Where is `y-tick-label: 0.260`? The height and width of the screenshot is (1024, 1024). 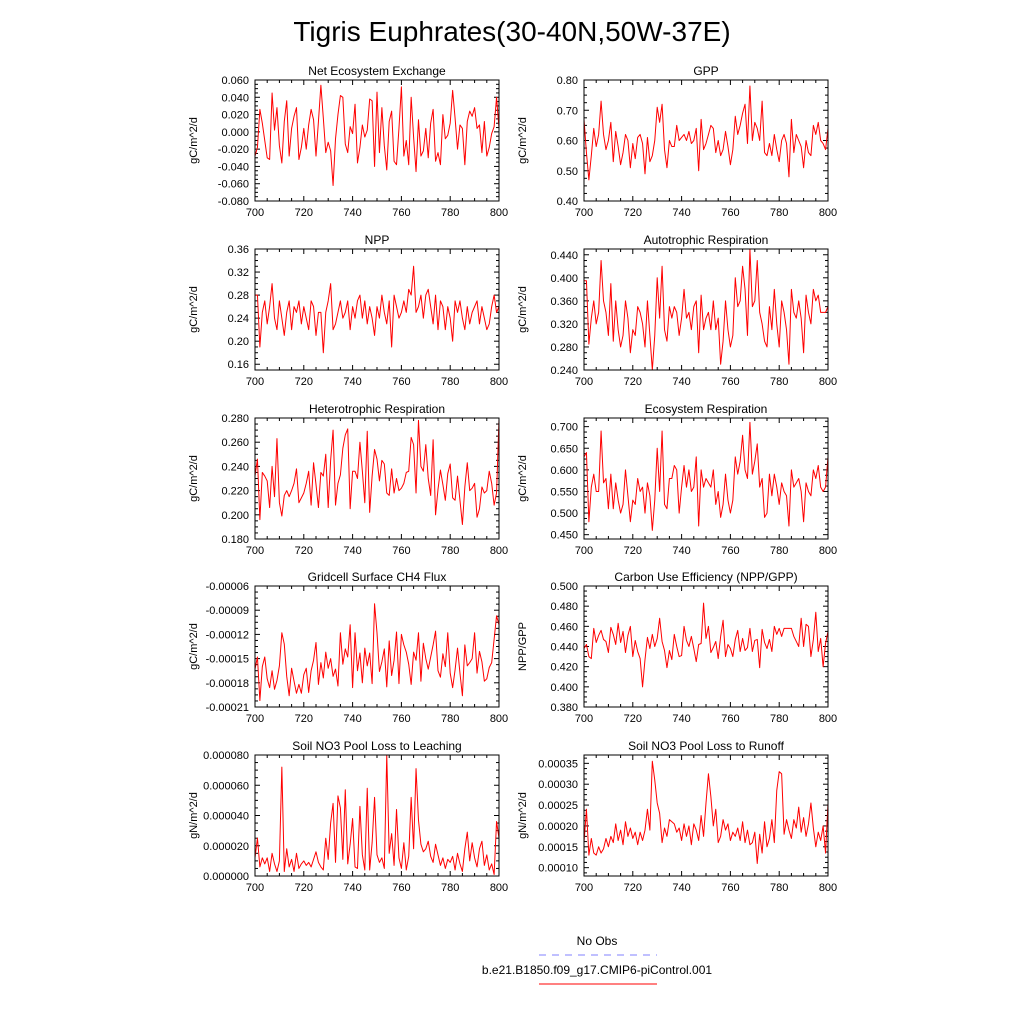 y-tick-label: 0.260 is located at coordinates (235, 443).